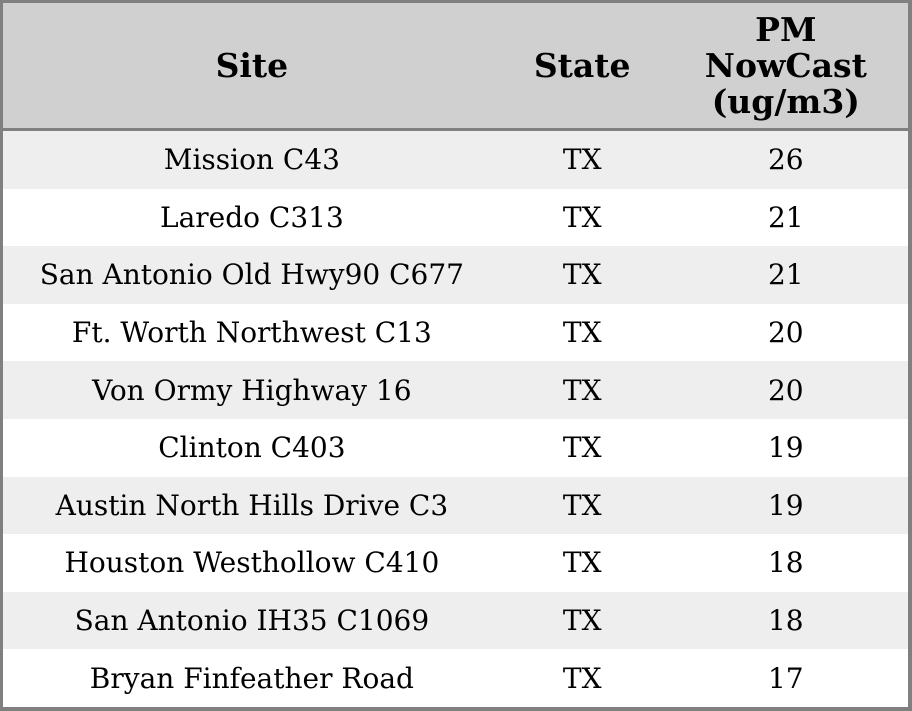 The image size is (912, 711). Describe the element at coordinates (455, 447) in the screenshot. I see `table-row: Clinton C403 TX 19` at that location.